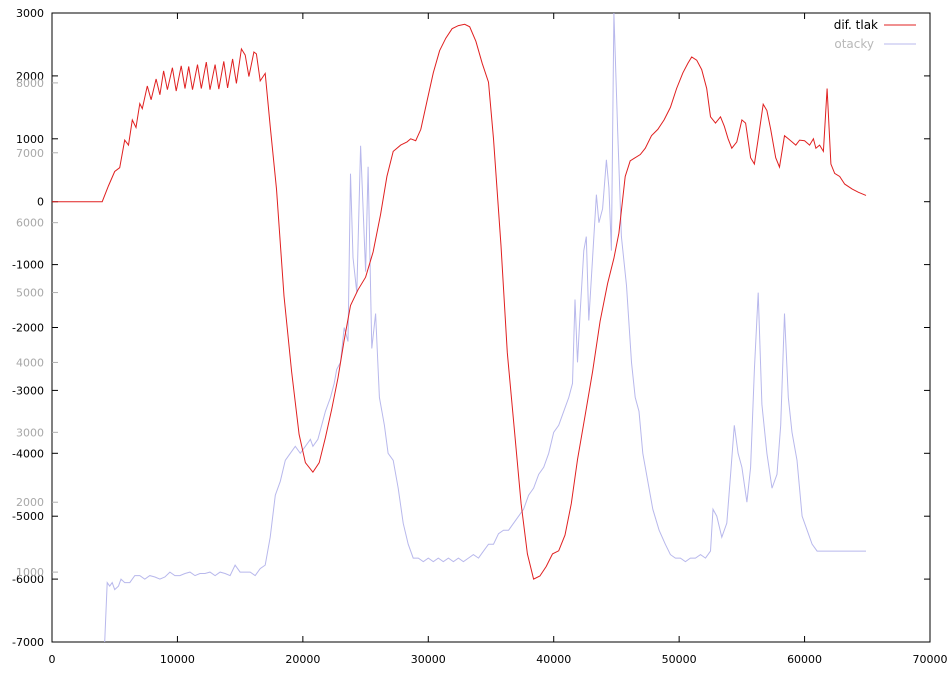 This screenshot has width=952, height=675. Describe the element at coordinates (930, 659) in the screenshot. I see `x-tick-label: 70000` at that location.